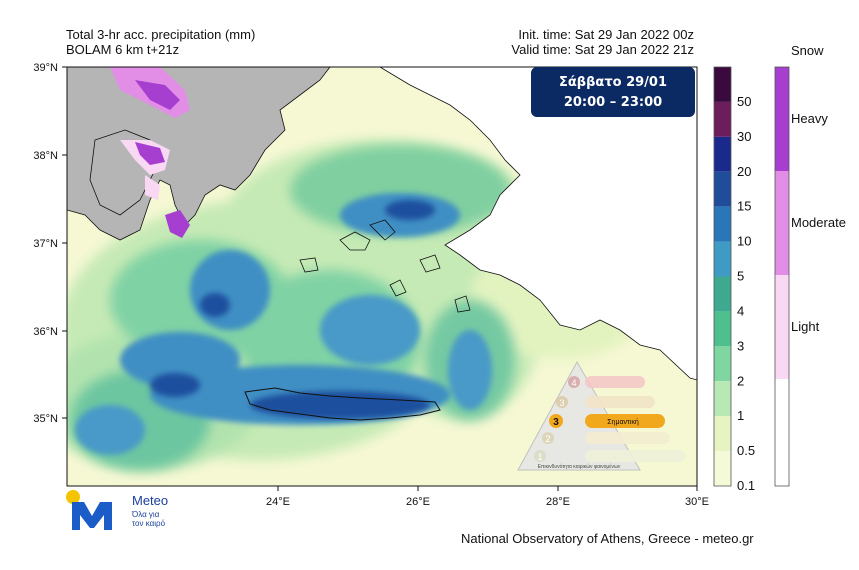 This screenshot has height=570, width=859. Describe the element at coordinates (746, 485) in the screenshot. I see `colorbar-label: 0.1` at that location.